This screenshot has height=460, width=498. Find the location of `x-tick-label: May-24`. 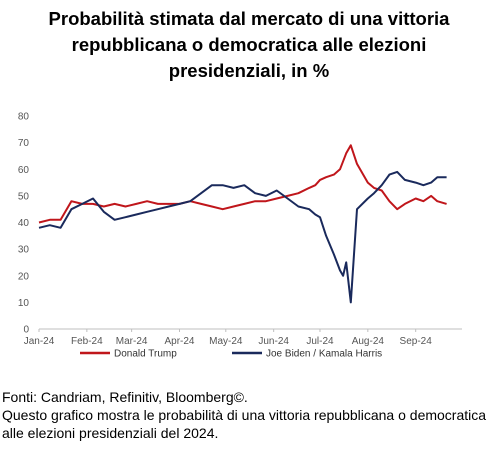

x-tick-label: May-24 is located at coordinates (226, 341).